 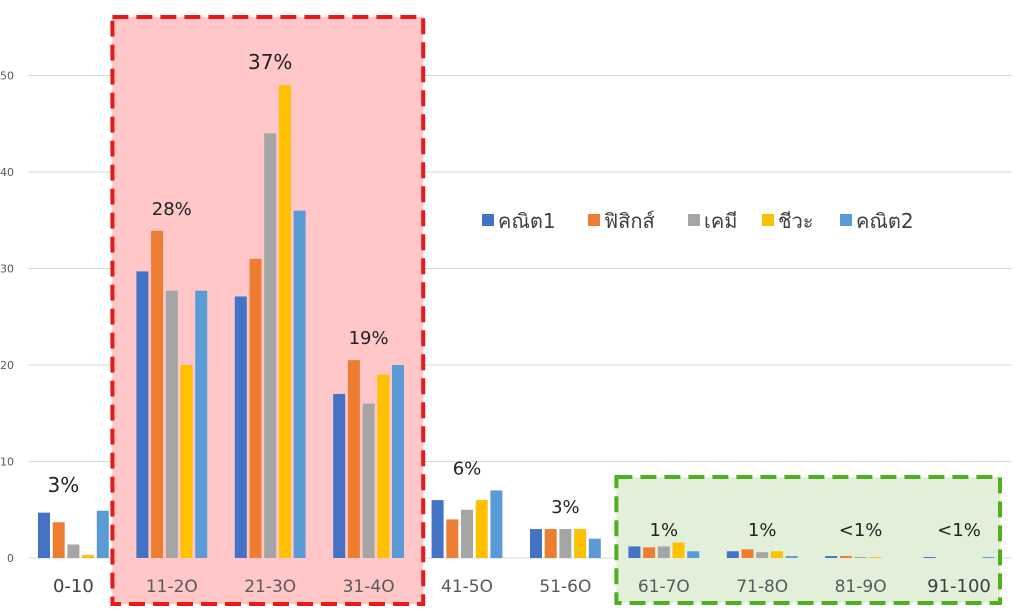 What do you see at coordinates (959, 586) in the screenshot?
I see `x-tick-label: 91-100` at bounding box center [959, 586].